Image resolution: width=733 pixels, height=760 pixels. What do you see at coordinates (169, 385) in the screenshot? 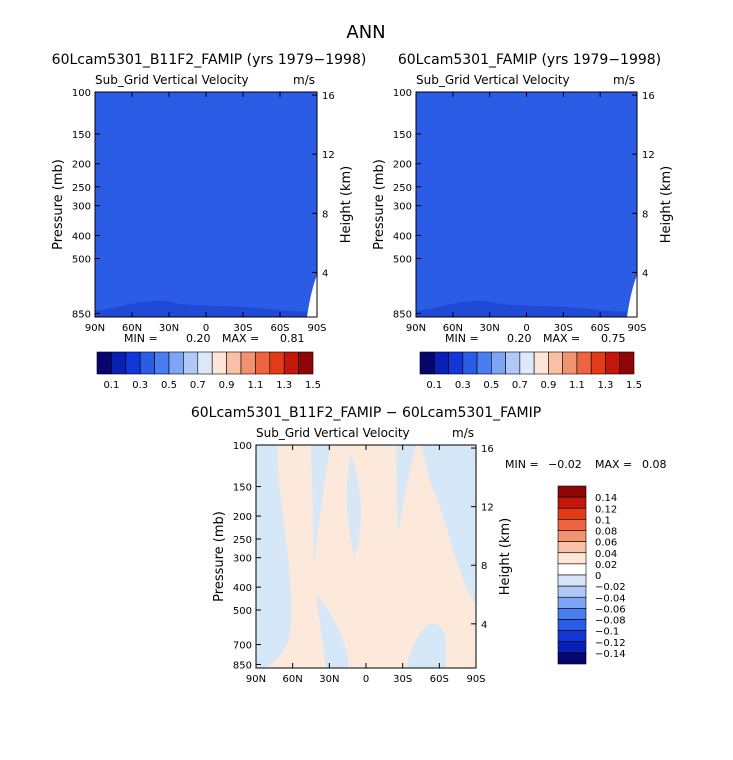
I see `colorbar-label: 0.5` at bounding box center [169, 385].